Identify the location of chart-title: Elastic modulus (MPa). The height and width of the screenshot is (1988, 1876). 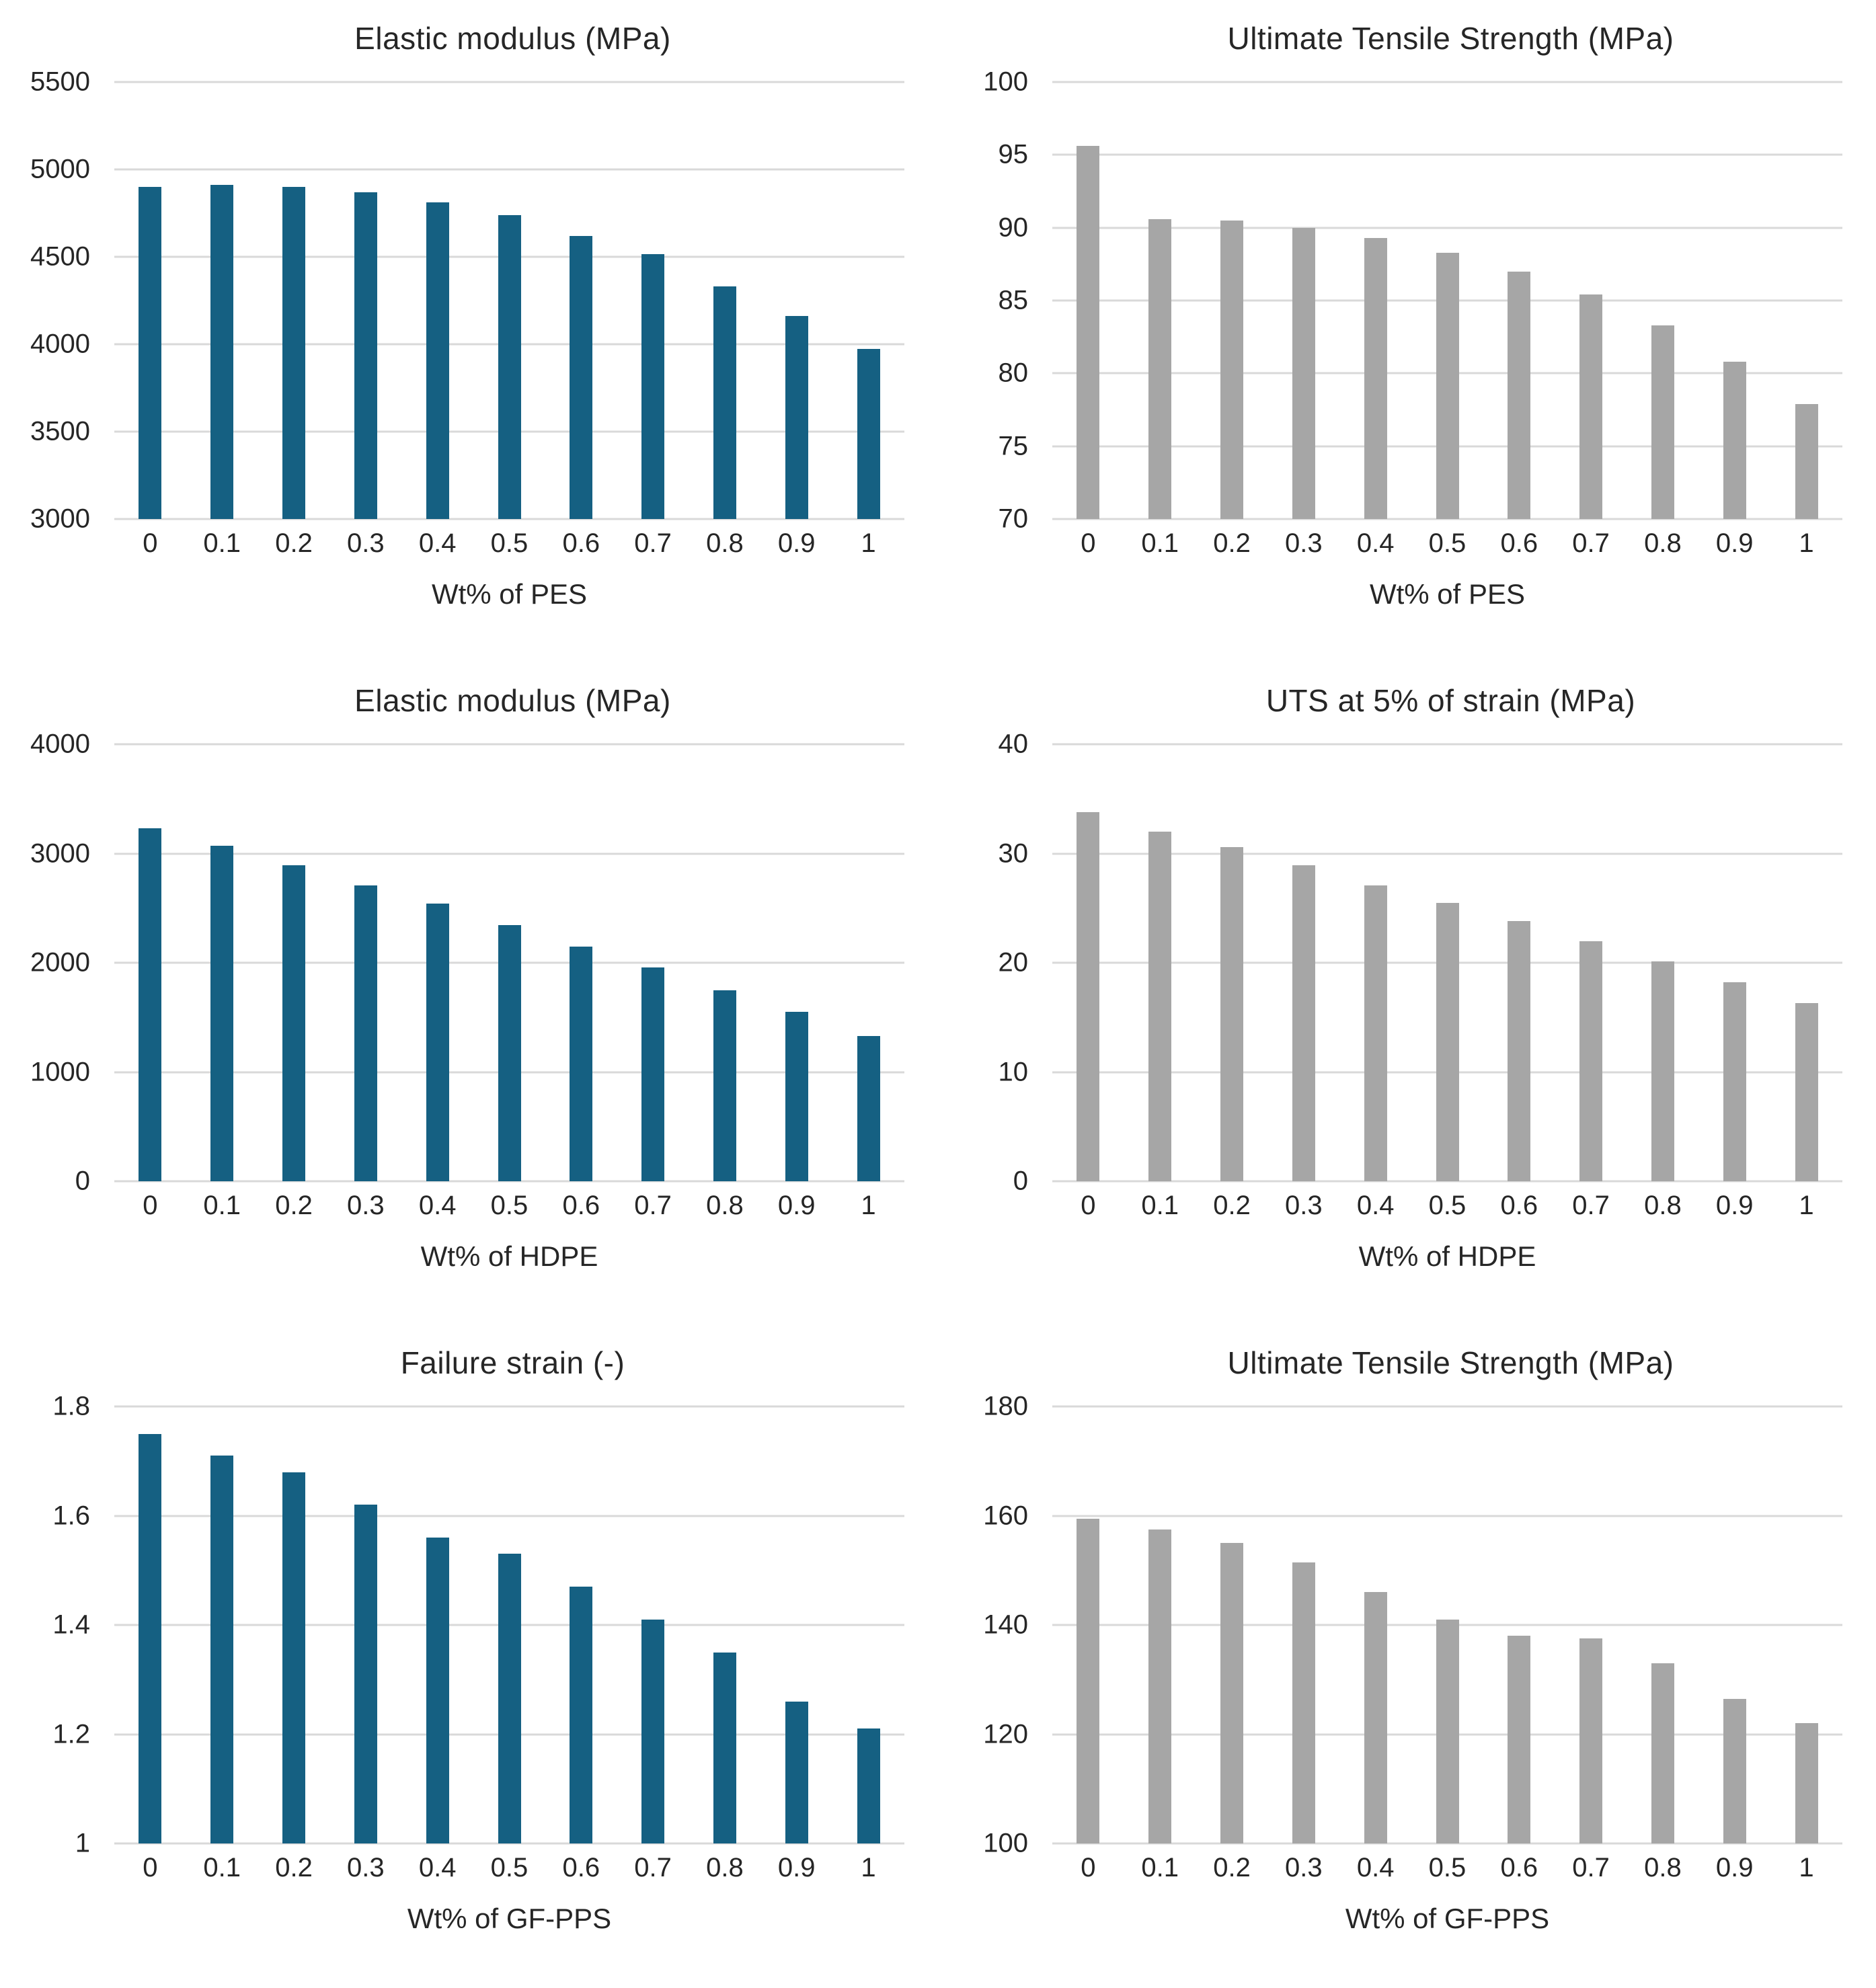
(512, 700).